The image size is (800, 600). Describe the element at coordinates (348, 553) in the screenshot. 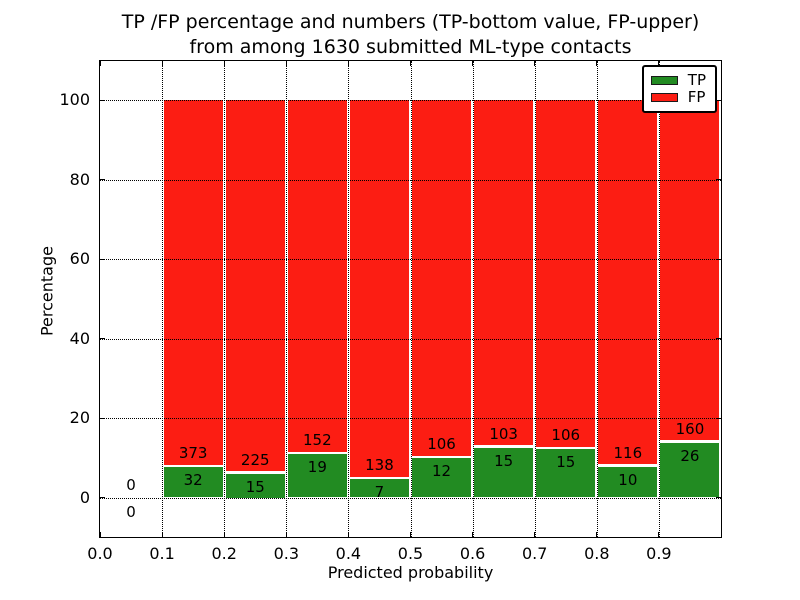

I see `x-tick-label: 0.4` at that location.